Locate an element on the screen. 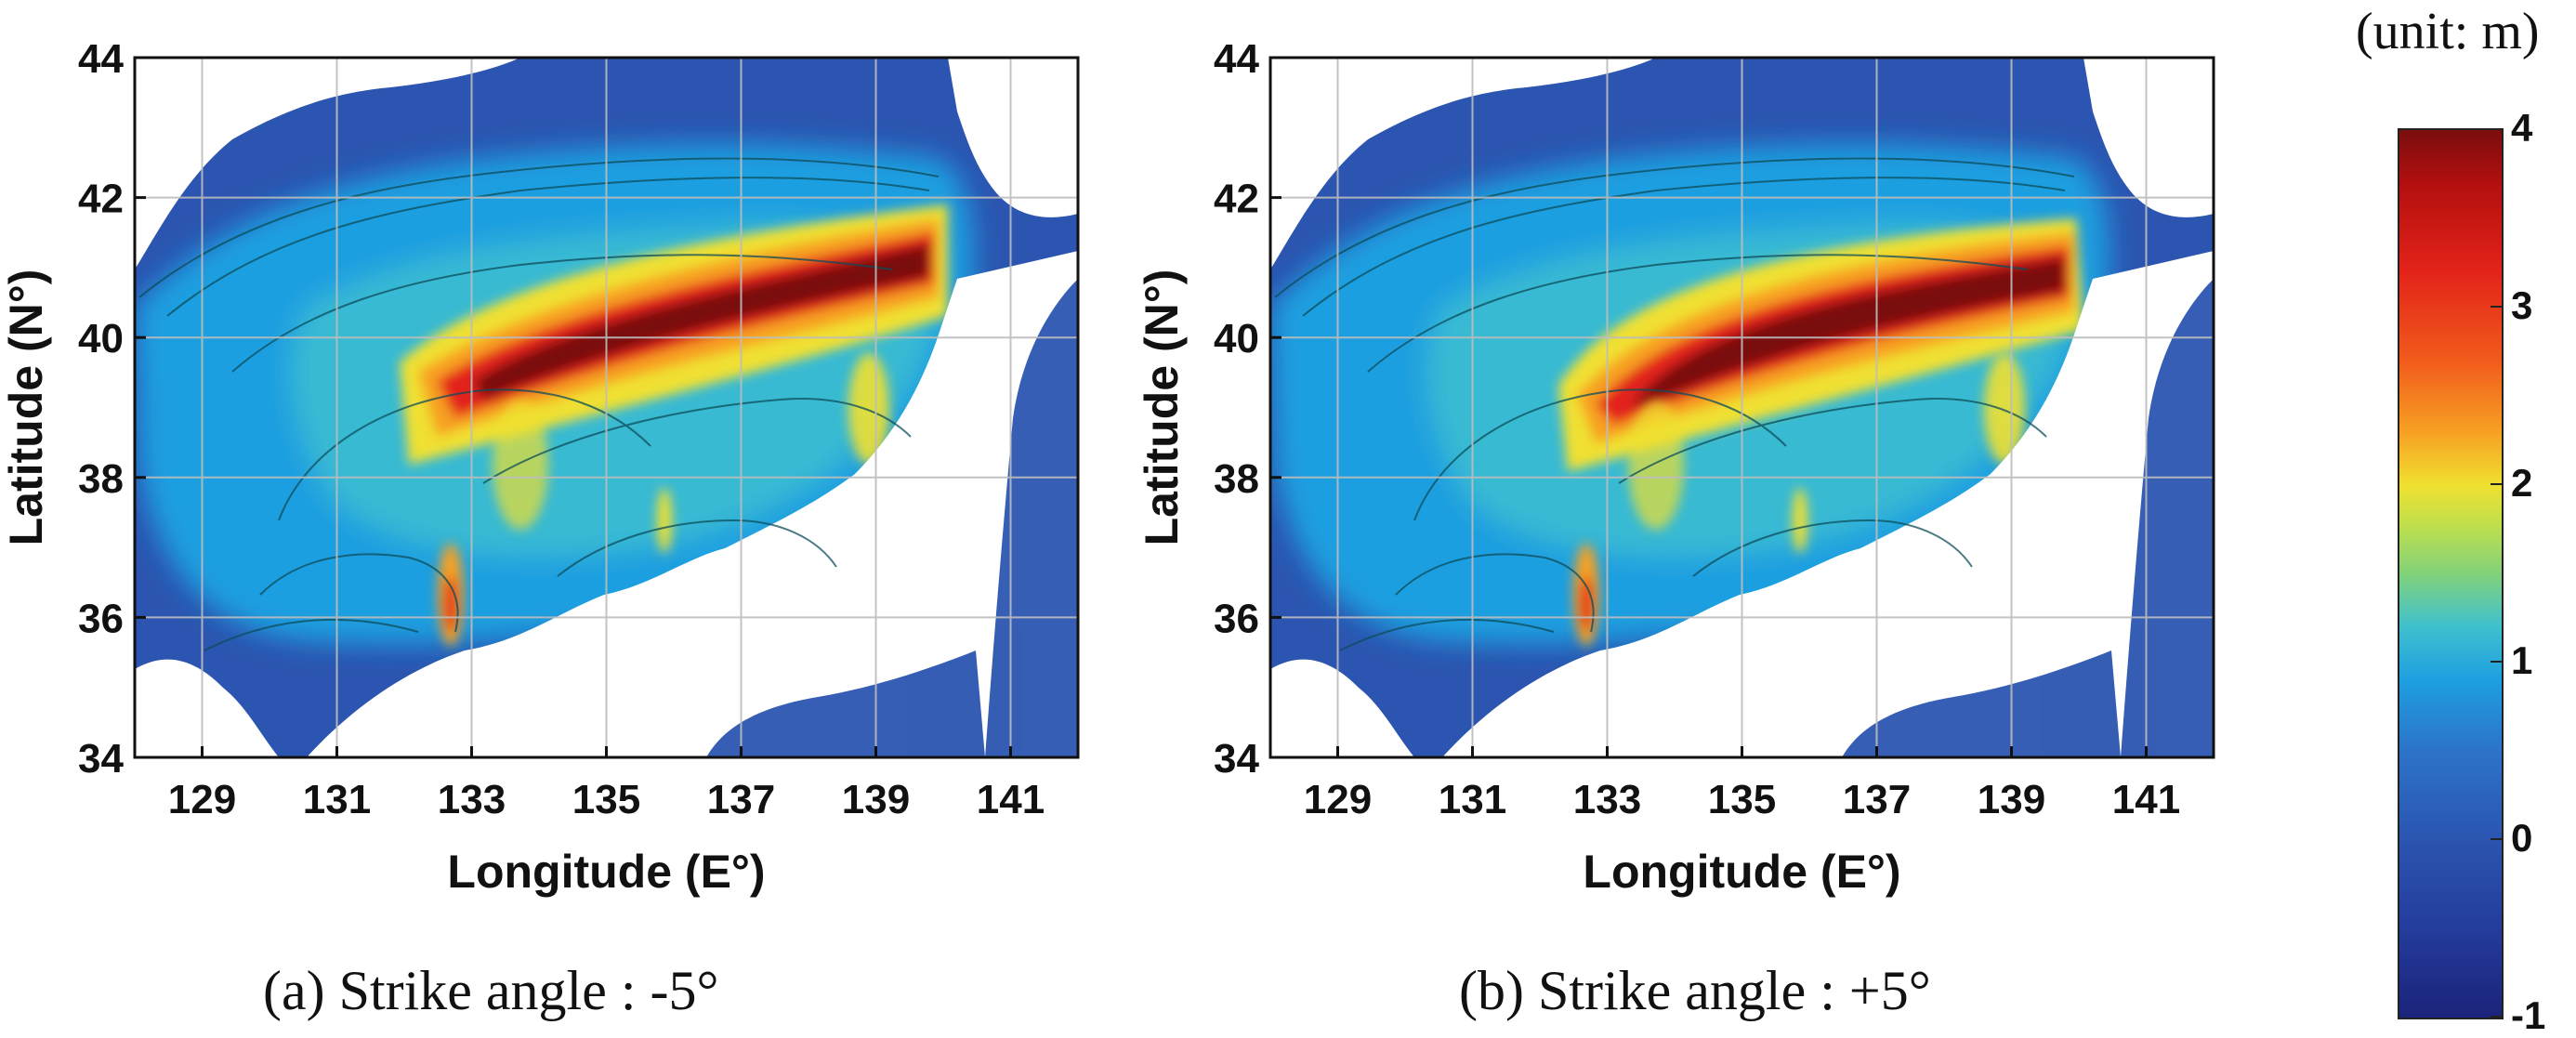 The width and height of the screenshot is (2576, 1038). colorbar: 4 3 2 1 0 -1 is located at coordinates (2471, 571).